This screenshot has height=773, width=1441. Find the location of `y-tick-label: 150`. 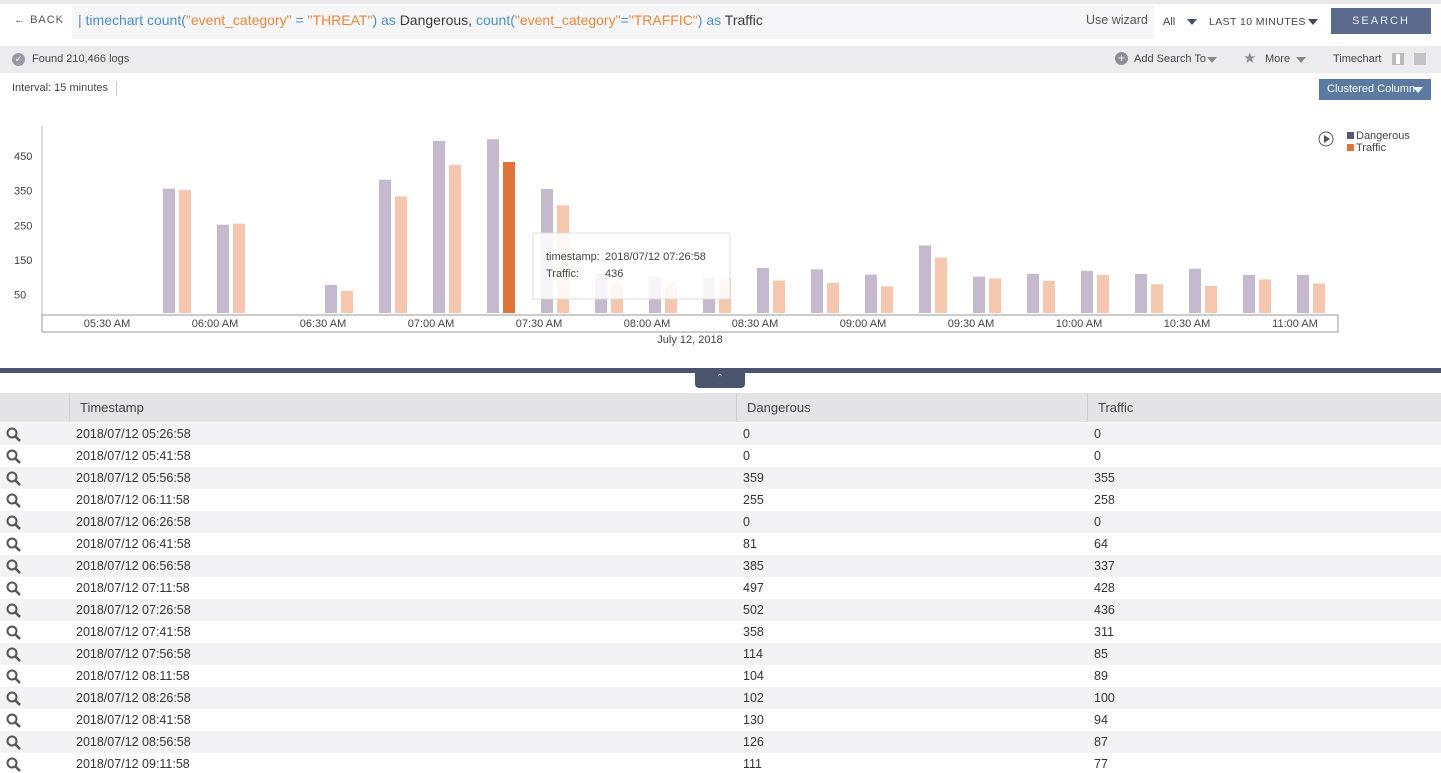

y-tick-label: 150 is located at coordinates (23, 261).